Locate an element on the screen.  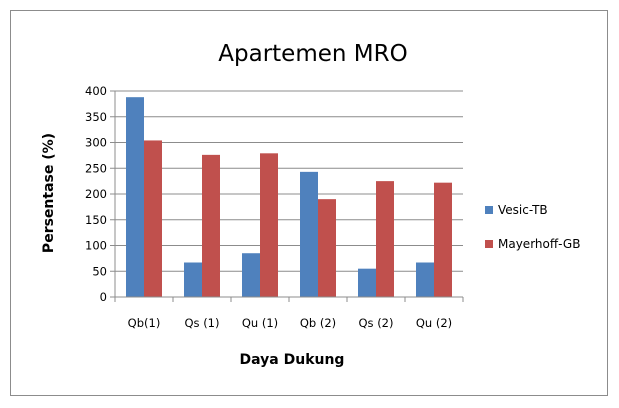
y-tick-label: 150 is located at coordinates (96, 220).